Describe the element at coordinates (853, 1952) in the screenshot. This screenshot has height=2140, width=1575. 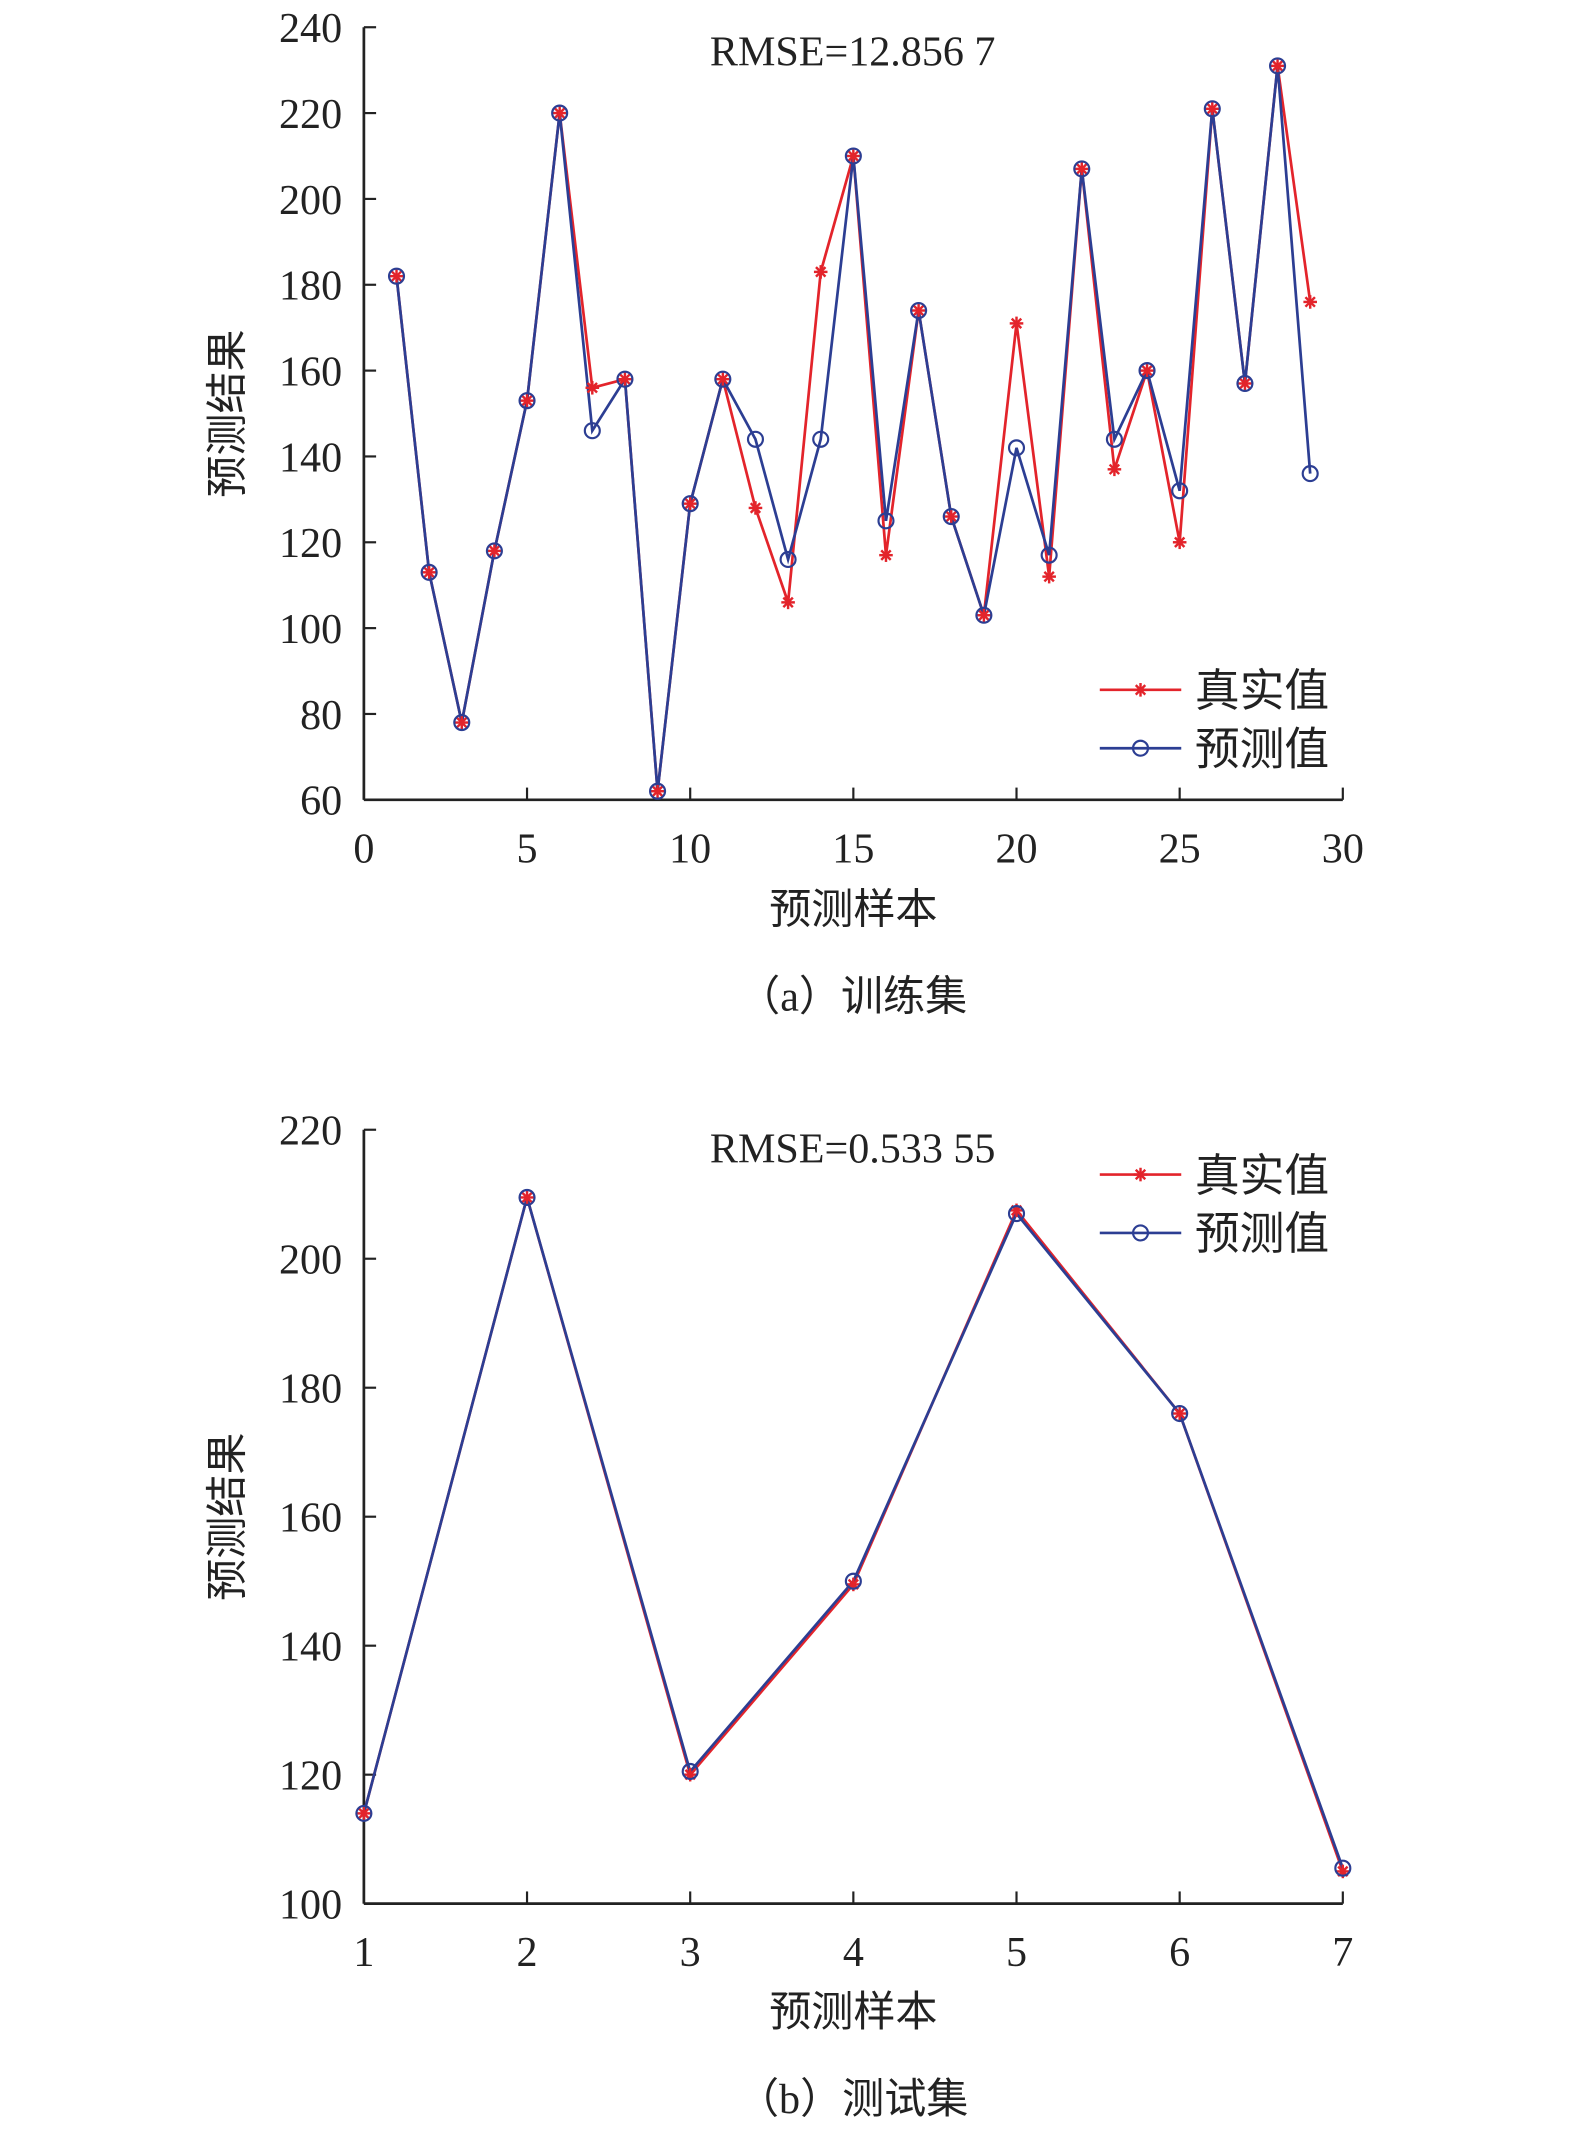
I see `x-tick-label: 4` at that location.